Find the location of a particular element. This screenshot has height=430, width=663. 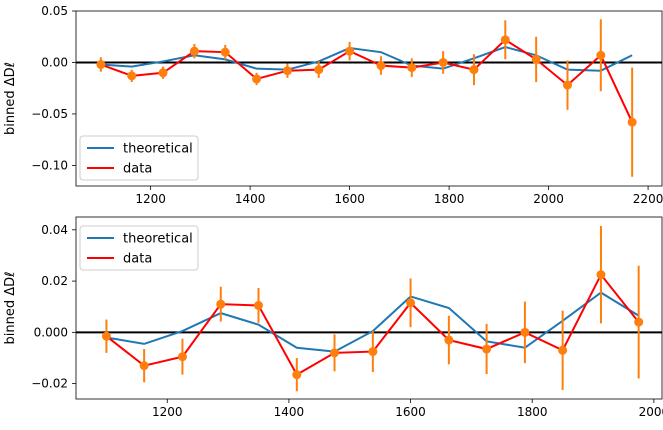

y-tick-label: 0.000 is located at coordinates (51, 332).